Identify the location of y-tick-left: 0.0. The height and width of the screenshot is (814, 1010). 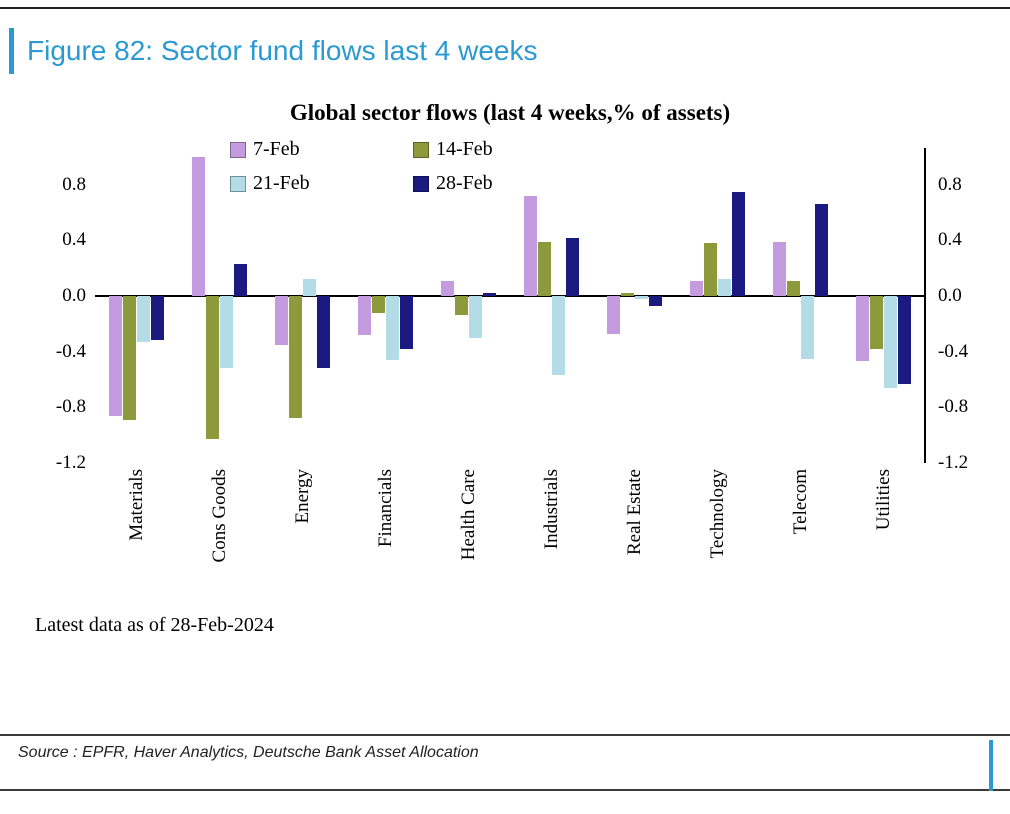
(74, 295).